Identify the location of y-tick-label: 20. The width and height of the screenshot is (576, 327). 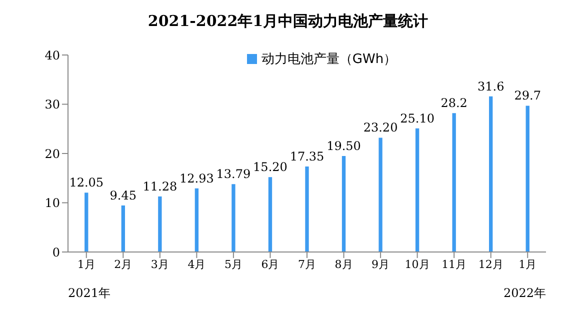
(52, 153).